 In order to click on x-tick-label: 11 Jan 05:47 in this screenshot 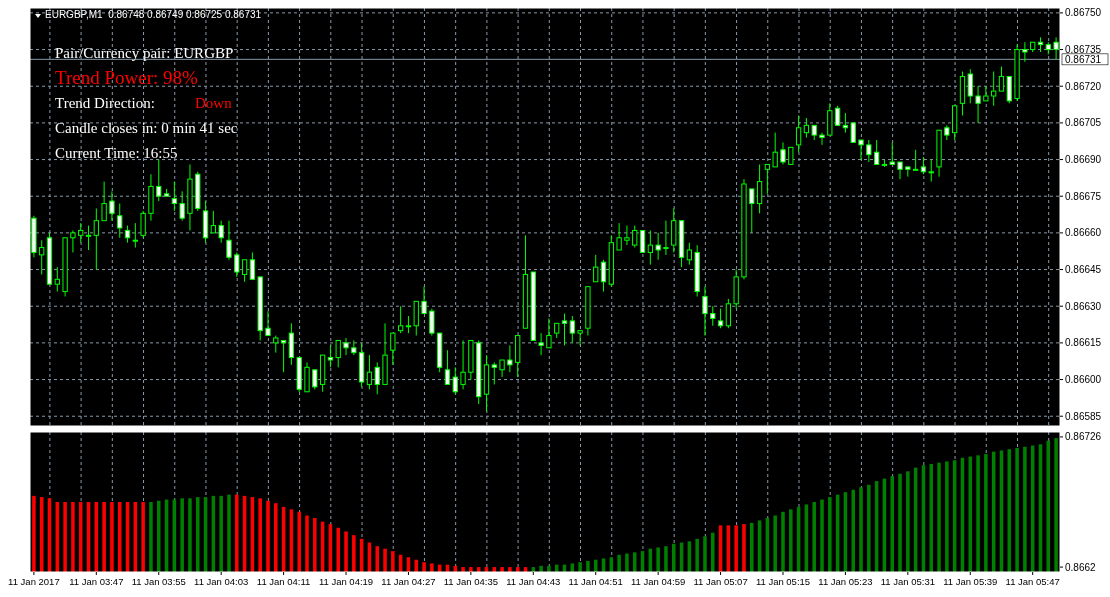, I will do `click(1032, 581)`.